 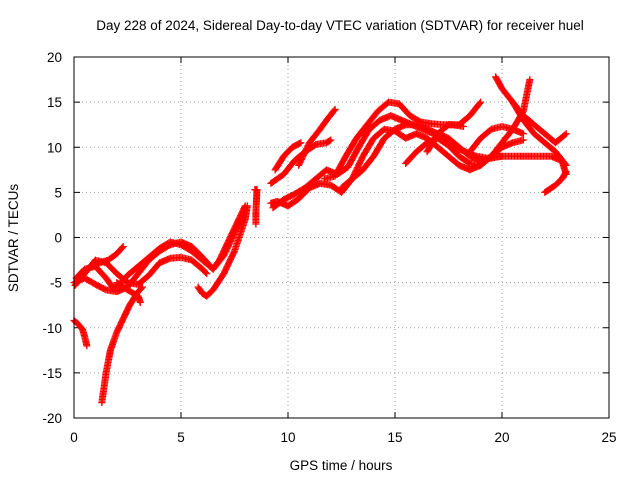 I want to click on series-track-j, so click(x=397, y=167).